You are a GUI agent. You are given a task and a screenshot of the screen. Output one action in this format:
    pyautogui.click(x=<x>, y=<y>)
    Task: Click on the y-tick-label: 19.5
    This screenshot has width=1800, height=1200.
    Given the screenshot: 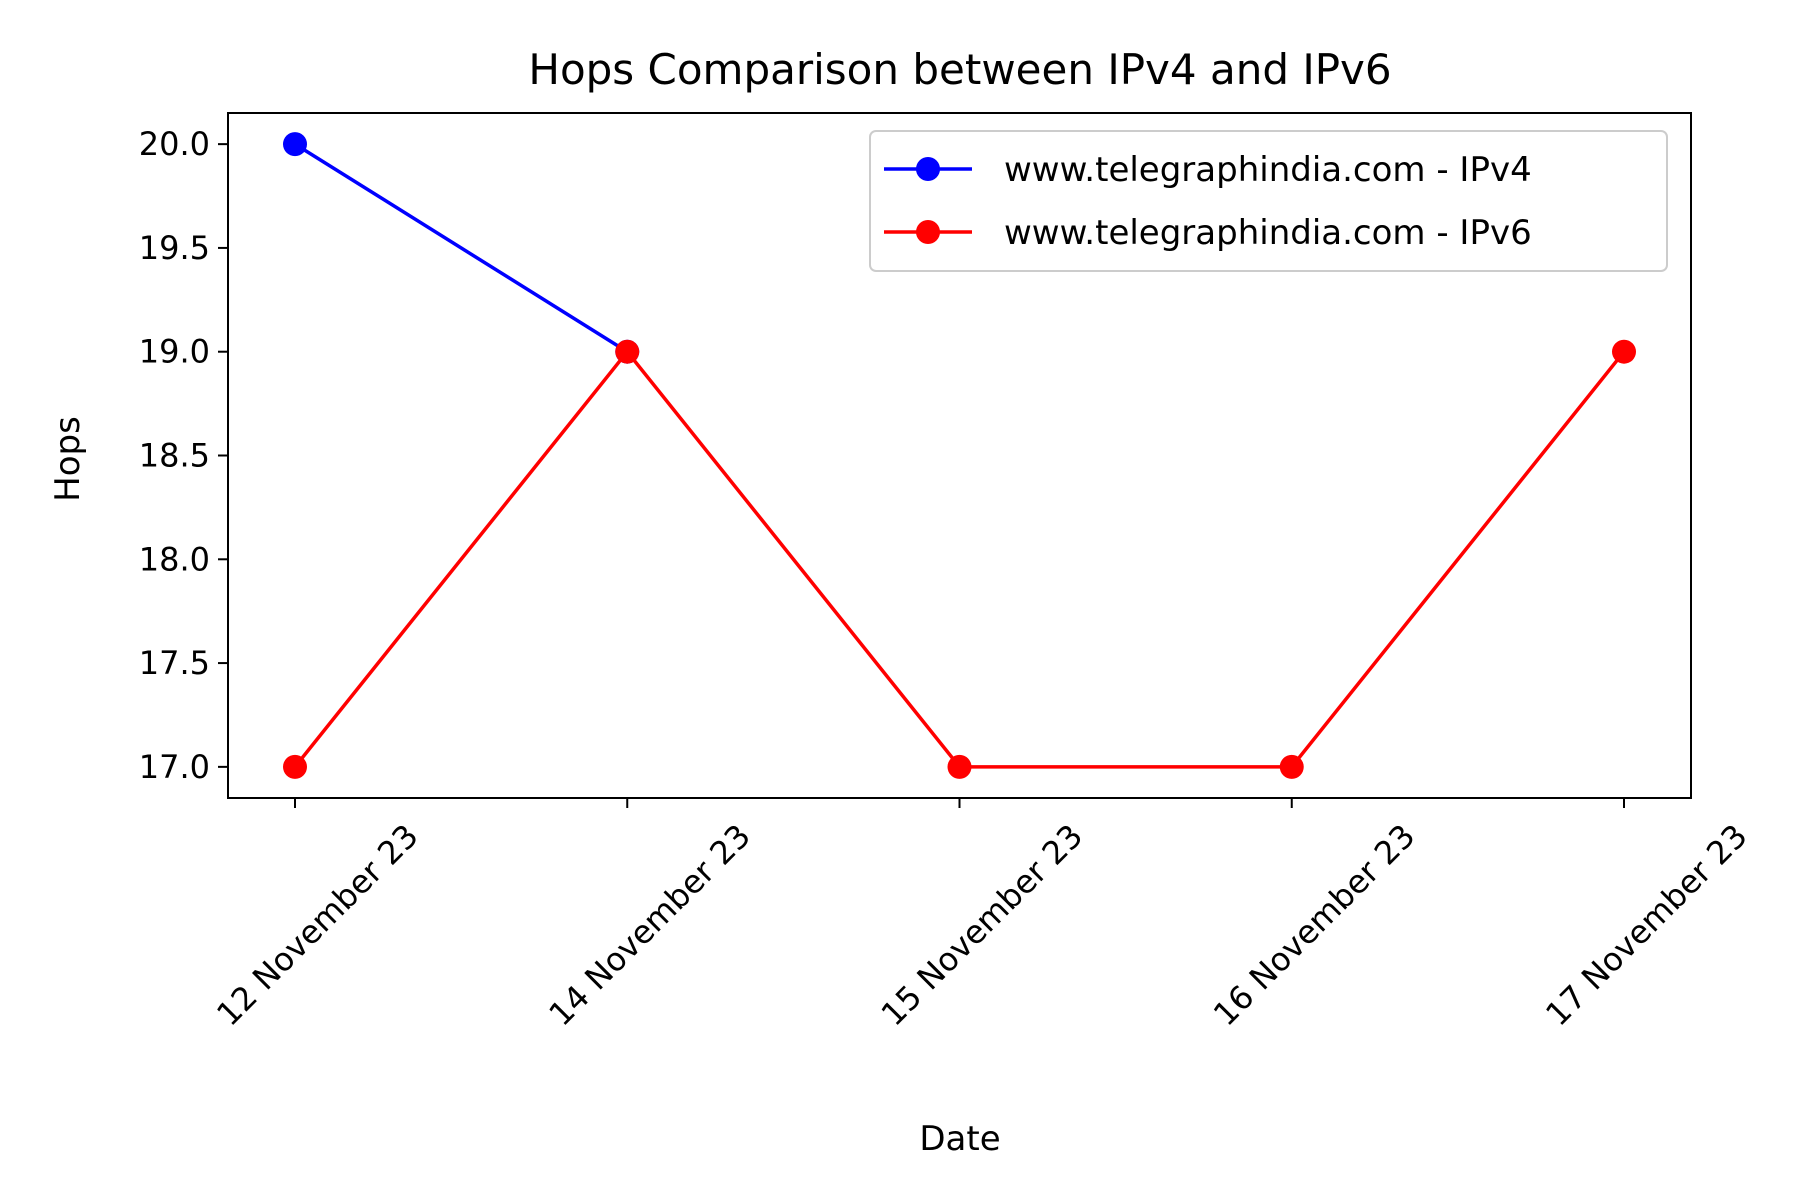 What is the action you would take?
    pyautogui.click(x=174, y=248)
    